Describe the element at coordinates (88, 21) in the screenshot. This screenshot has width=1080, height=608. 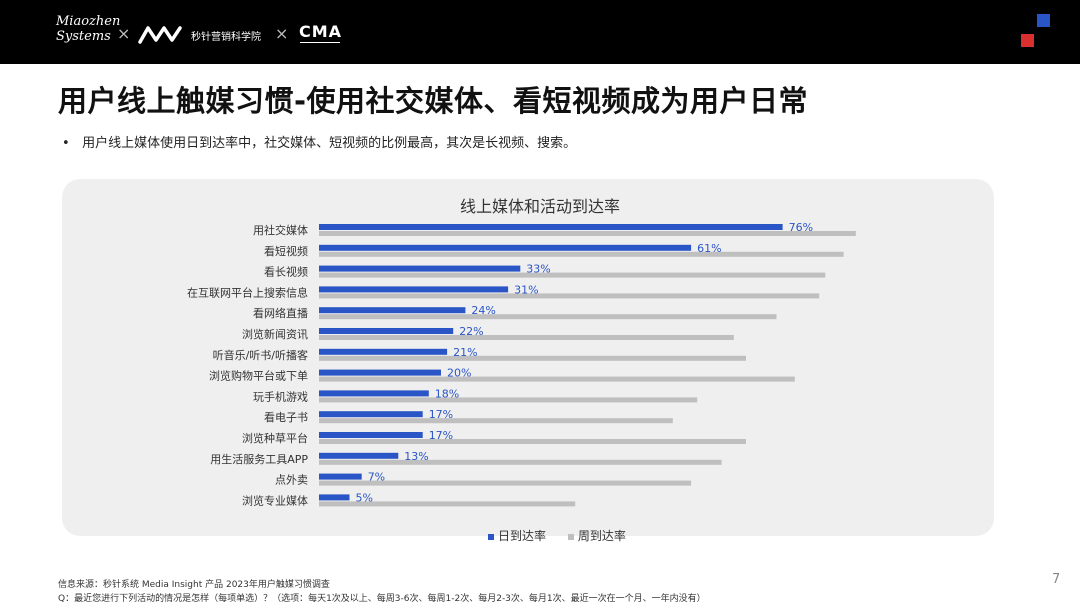
I see `logo-line-1: Miaozhen` at that location.